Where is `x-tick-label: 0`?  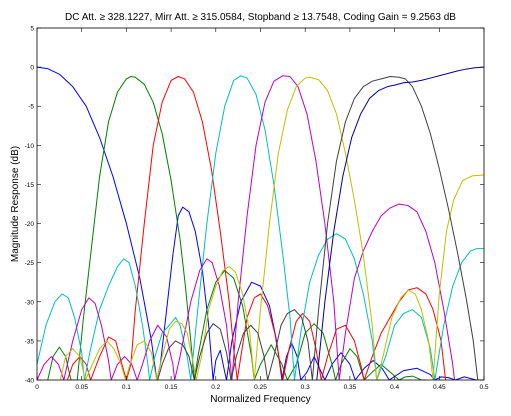
x-tick-label: 0 is located at coordinates (37, 387).